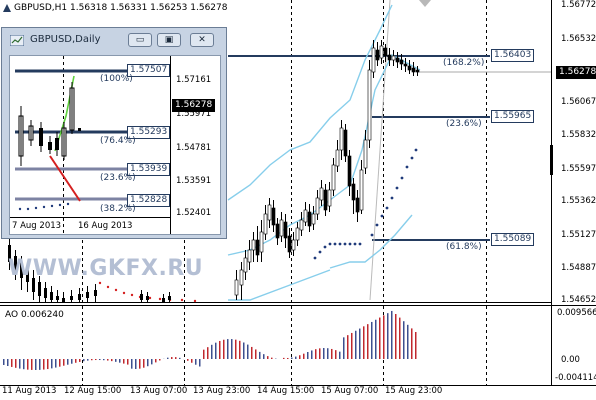  Describe the element at coordinates (93, 391) in the screenshot. I see `x-axis-label: 12 Aug 15:00` at that location.